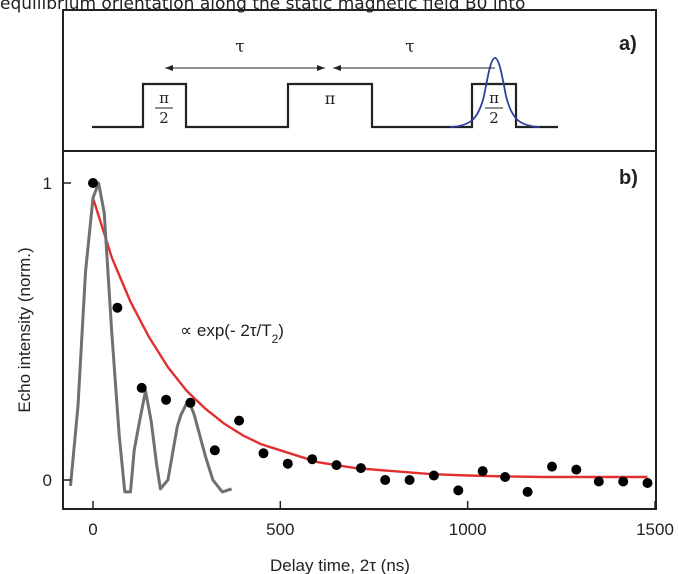 The image size is (678, 574). Describe the element at coordinates (47, 480) in the screenshot. I see `y-tick-label: 0` at that location.